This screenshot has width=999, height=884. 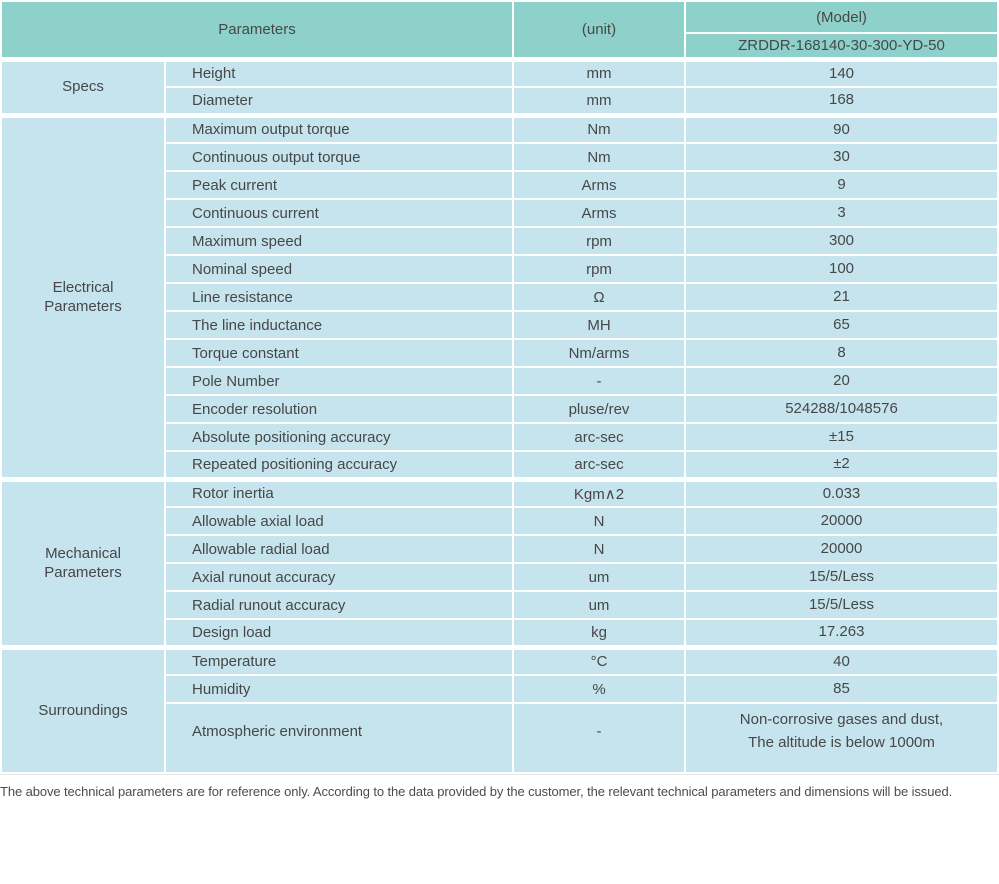 What do you see at coordinates (841, 213) in the screenshot?
I see `value-cell: 3` at bounding box center [841, 213].